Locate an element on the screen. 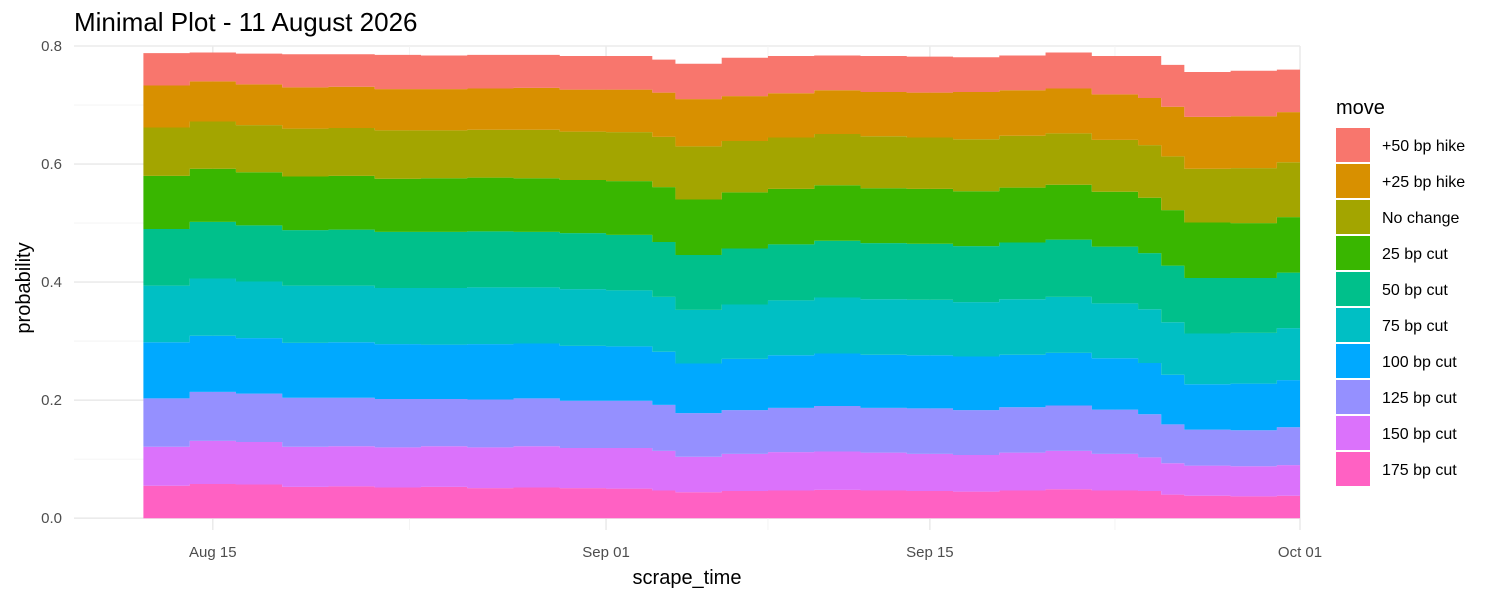 Image resolution: width=1500 pixels, height=600 pixels. legend-title: move is located at coordinates (1360, 108).